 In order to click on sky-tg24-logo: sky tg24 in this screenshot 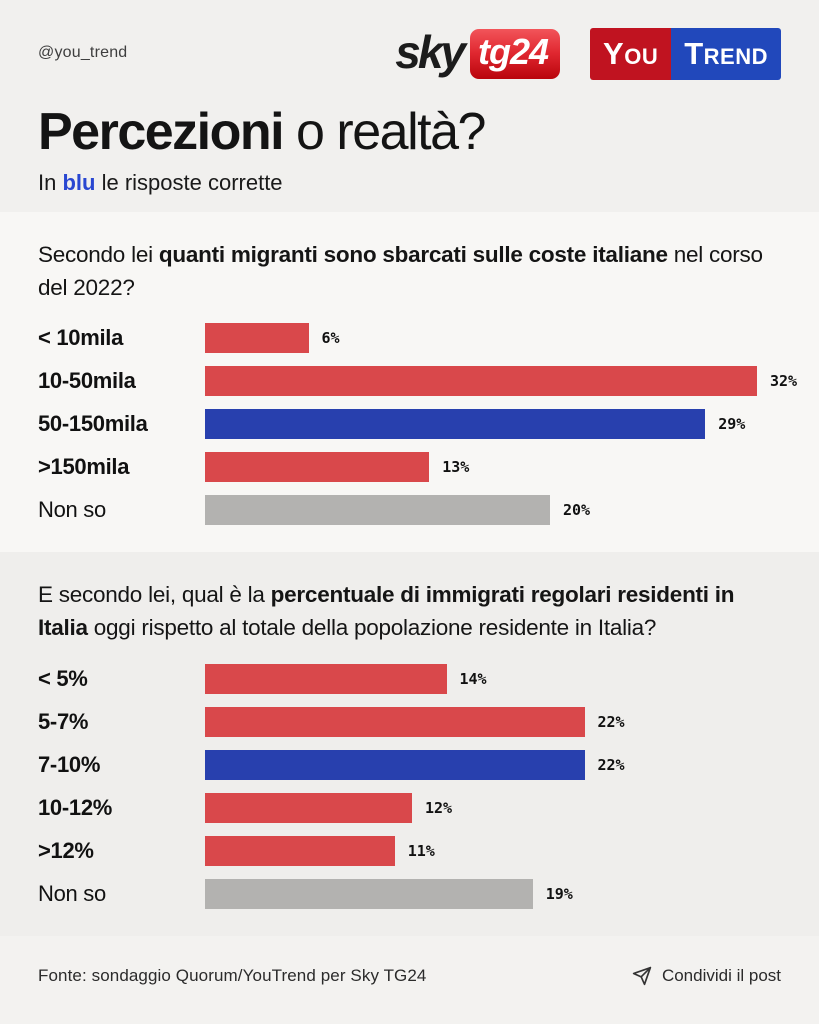, I will do `click(478, 52)`.